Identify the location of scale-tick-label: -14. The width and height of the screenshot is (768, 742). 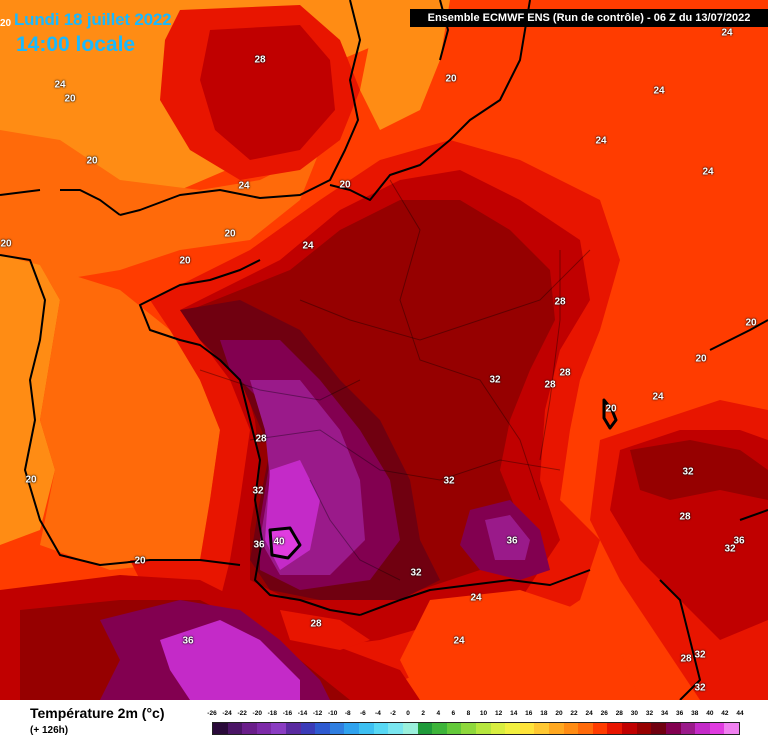
(302, 713).